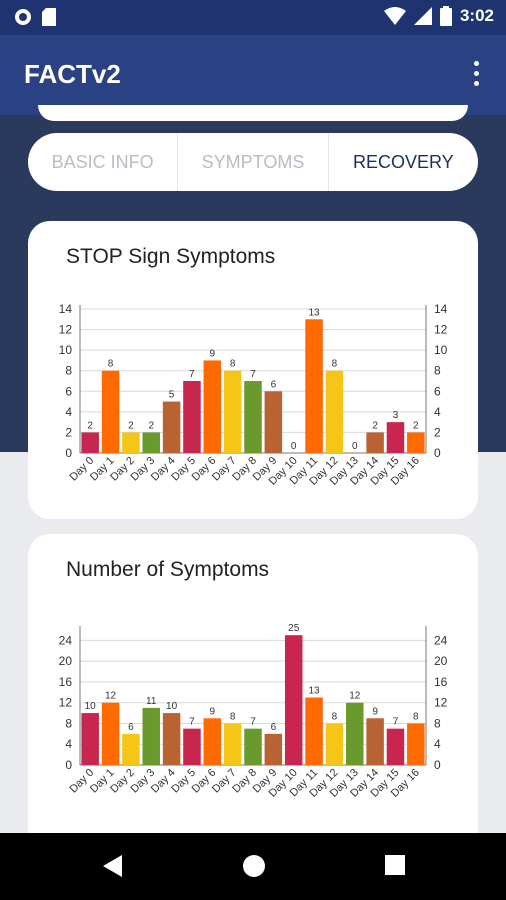  Describe the element at coordinates (151, 701) in the screenshot. I see `data-label: 11` at that location.